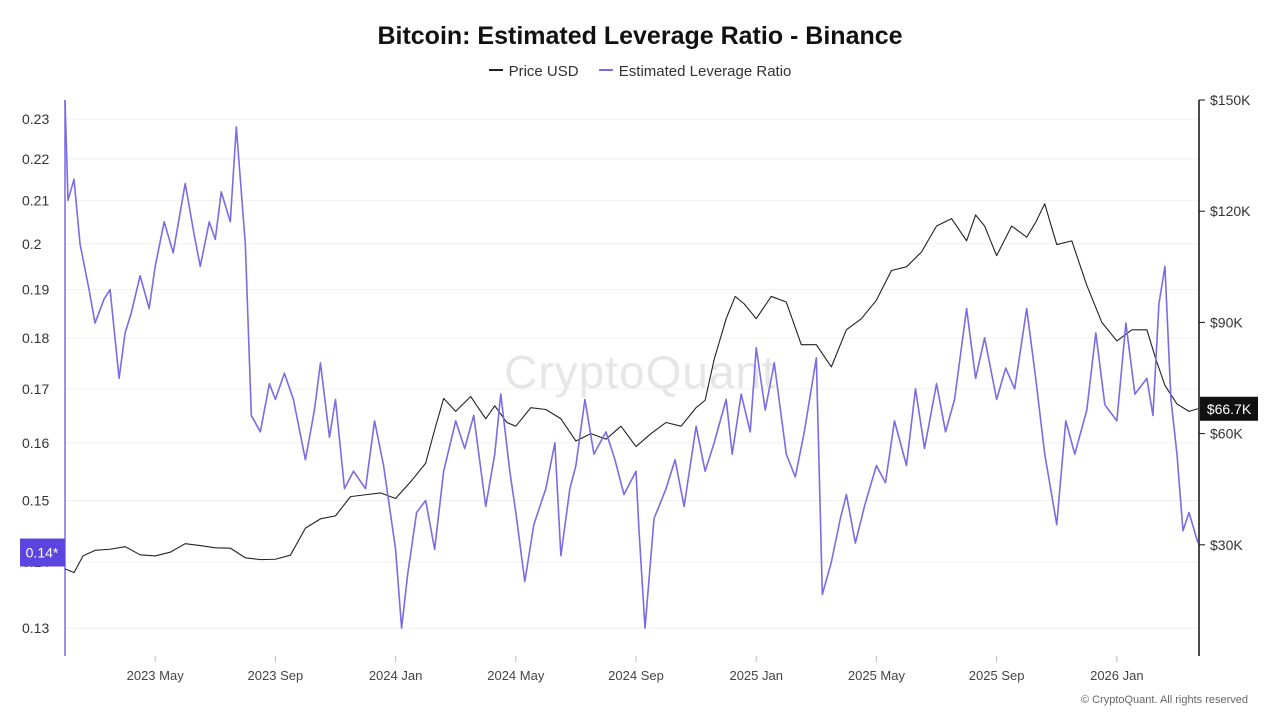 This screenshot has width=1280, height=720. Describe the element at coordinates (35, 389) in the screenshot. I see `left-tick-label-6: 0.17` at that location.